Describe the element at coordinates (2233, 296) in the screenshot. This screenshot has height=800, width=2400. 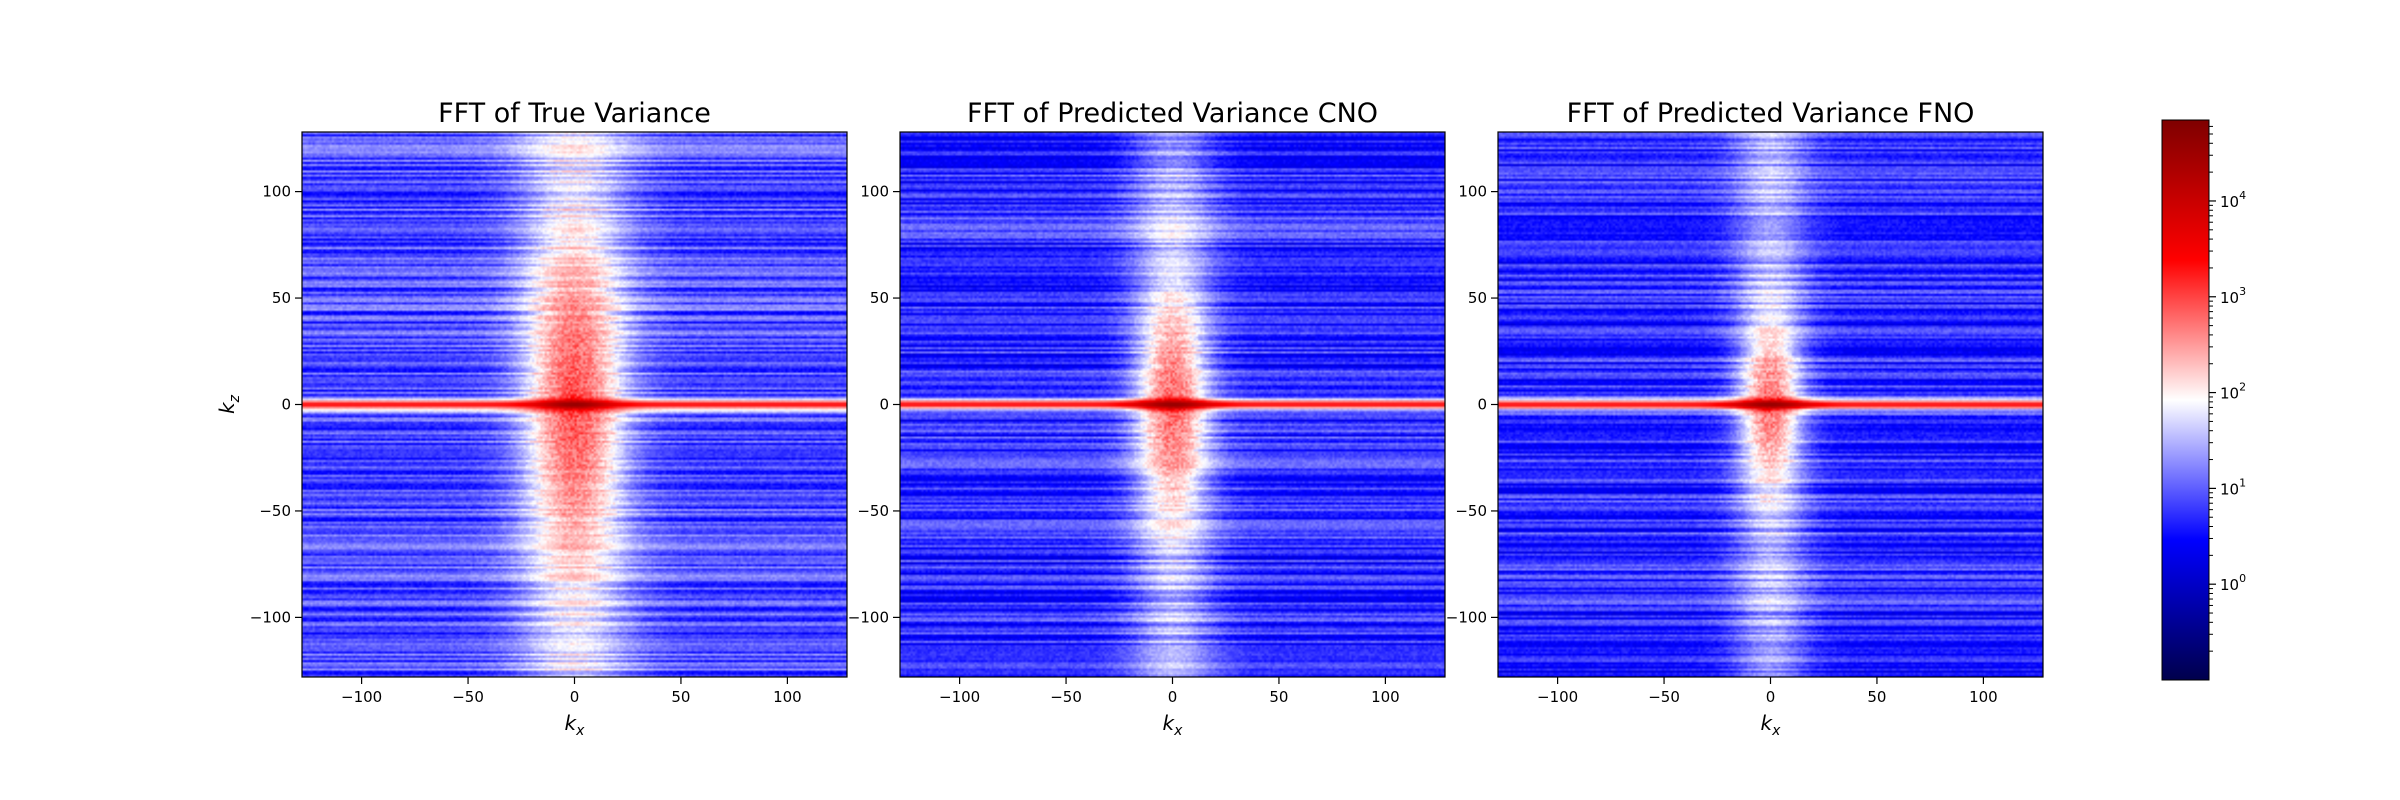
I see `colorbar-tick-label: 10³` at that location.